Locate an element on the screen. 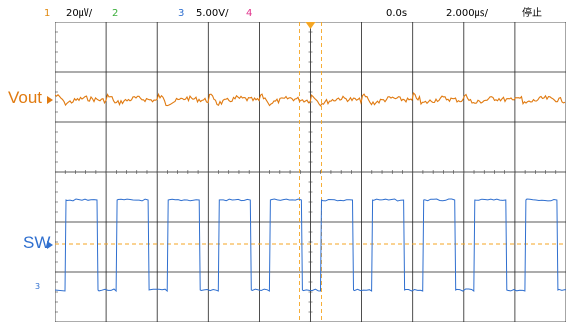 This screenshot has height=322, width=566. ch4-number: 4 is located at coordinates (249, 13).